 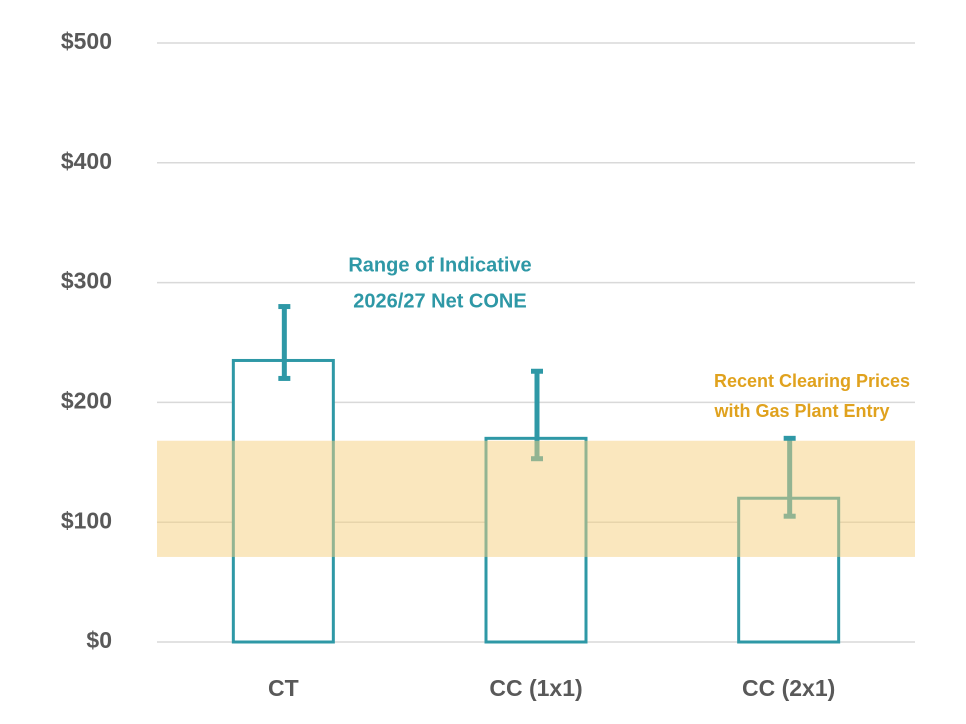 What do you see at coordinates (86, 400) in the screenshot?
I see `y-tick-label: $200` at bounding box center [86, 400].